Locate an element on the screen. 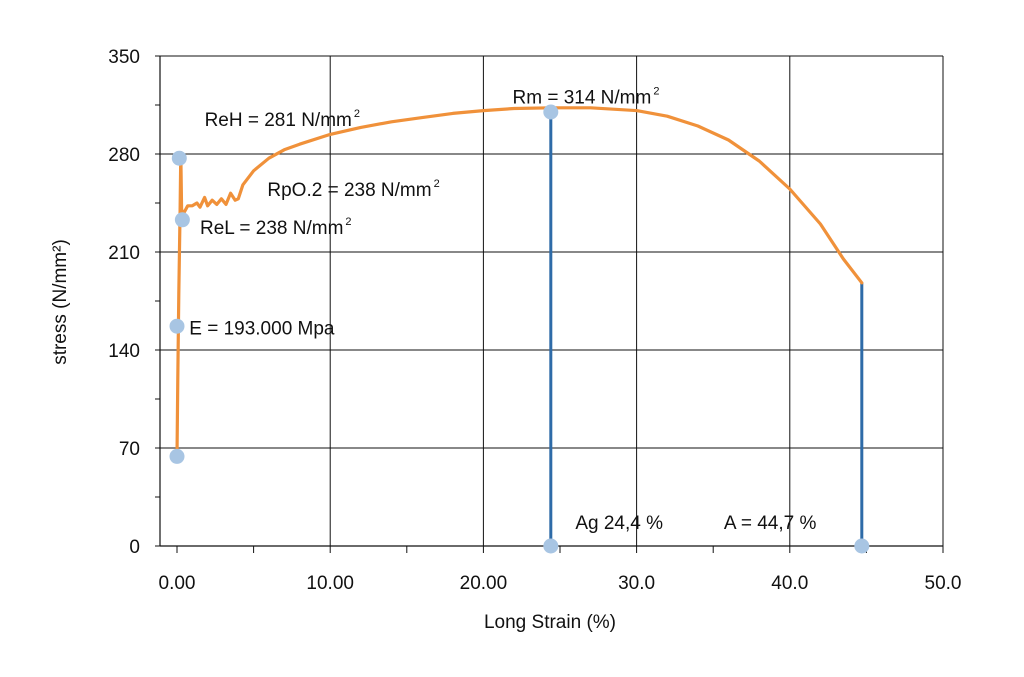  x-axis-label: Long Strain (%) is located at coordinates (550, 622).